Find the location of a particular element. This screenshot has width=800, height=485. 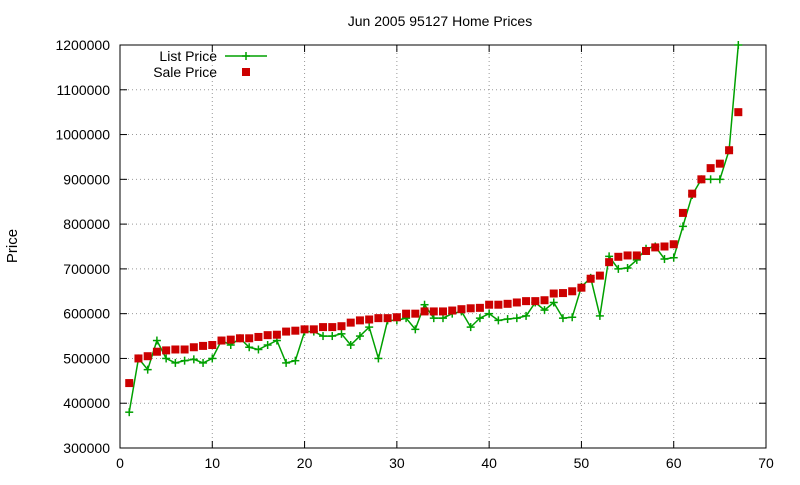

chart-title: Jun 2005 95127 Home Prices is located at coordinates (440, 21).